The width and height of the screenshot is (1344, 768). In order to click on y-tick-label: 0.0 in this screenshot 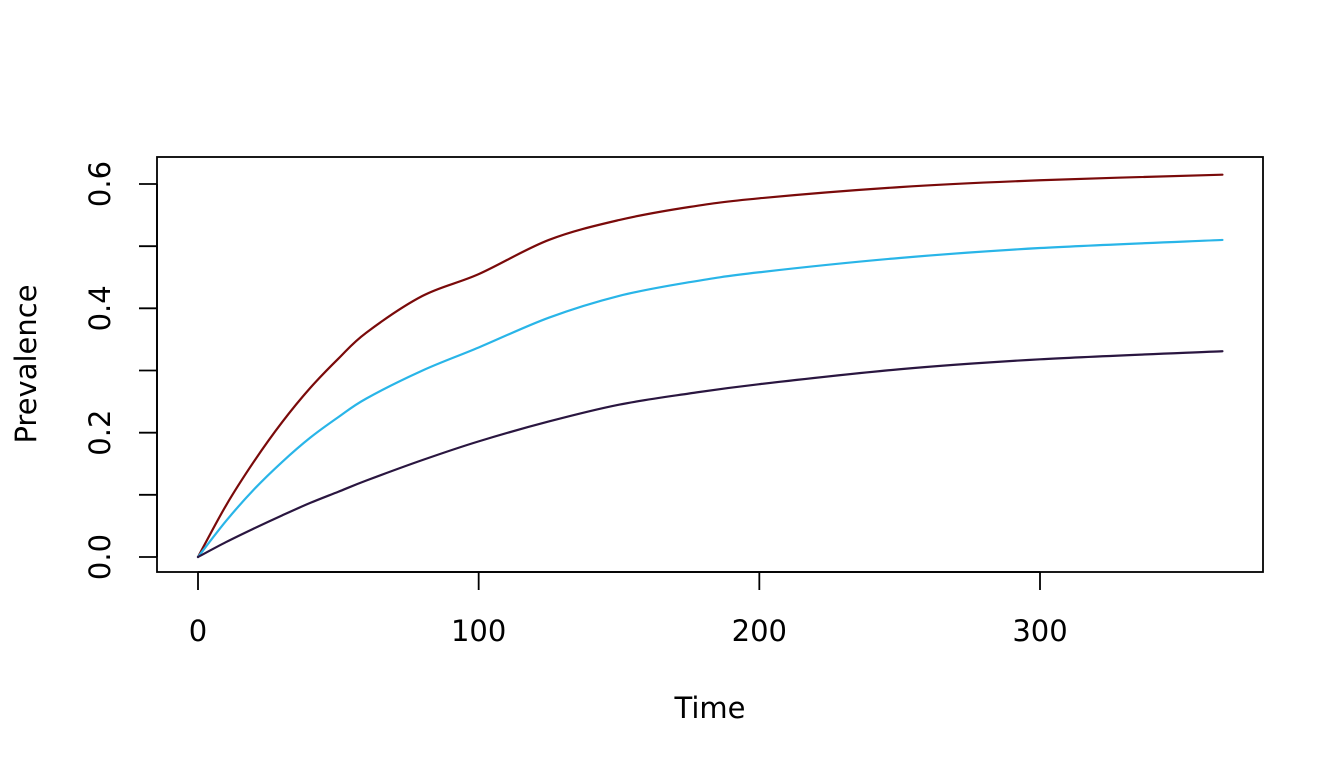, I will do `click(100, 557)`.